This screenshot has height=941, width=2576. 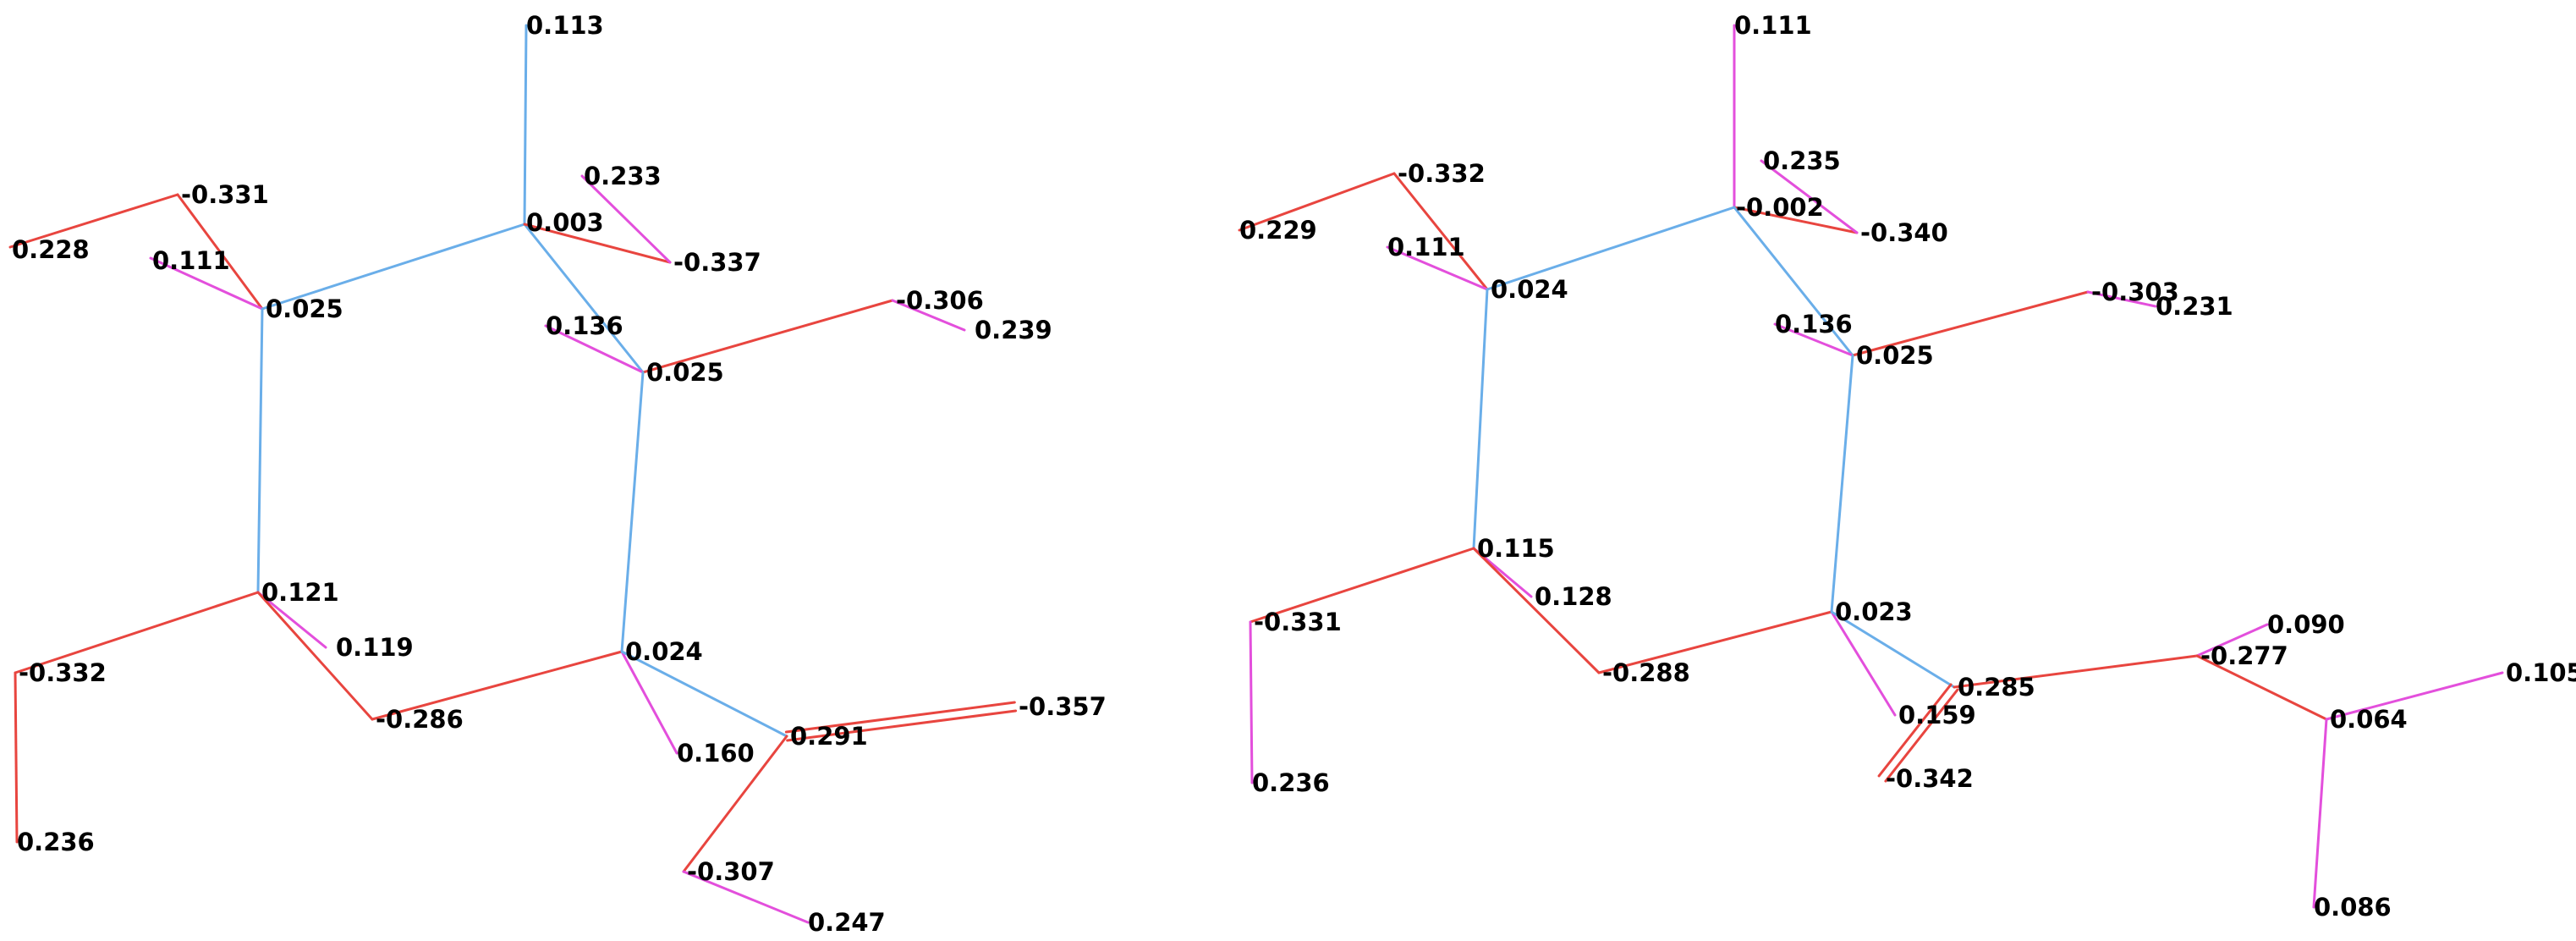 What do you see at coordinates (1438, 268) in the screenshot?
I see `bond-m2-c2-h4` at bounding box center [1438, 268].